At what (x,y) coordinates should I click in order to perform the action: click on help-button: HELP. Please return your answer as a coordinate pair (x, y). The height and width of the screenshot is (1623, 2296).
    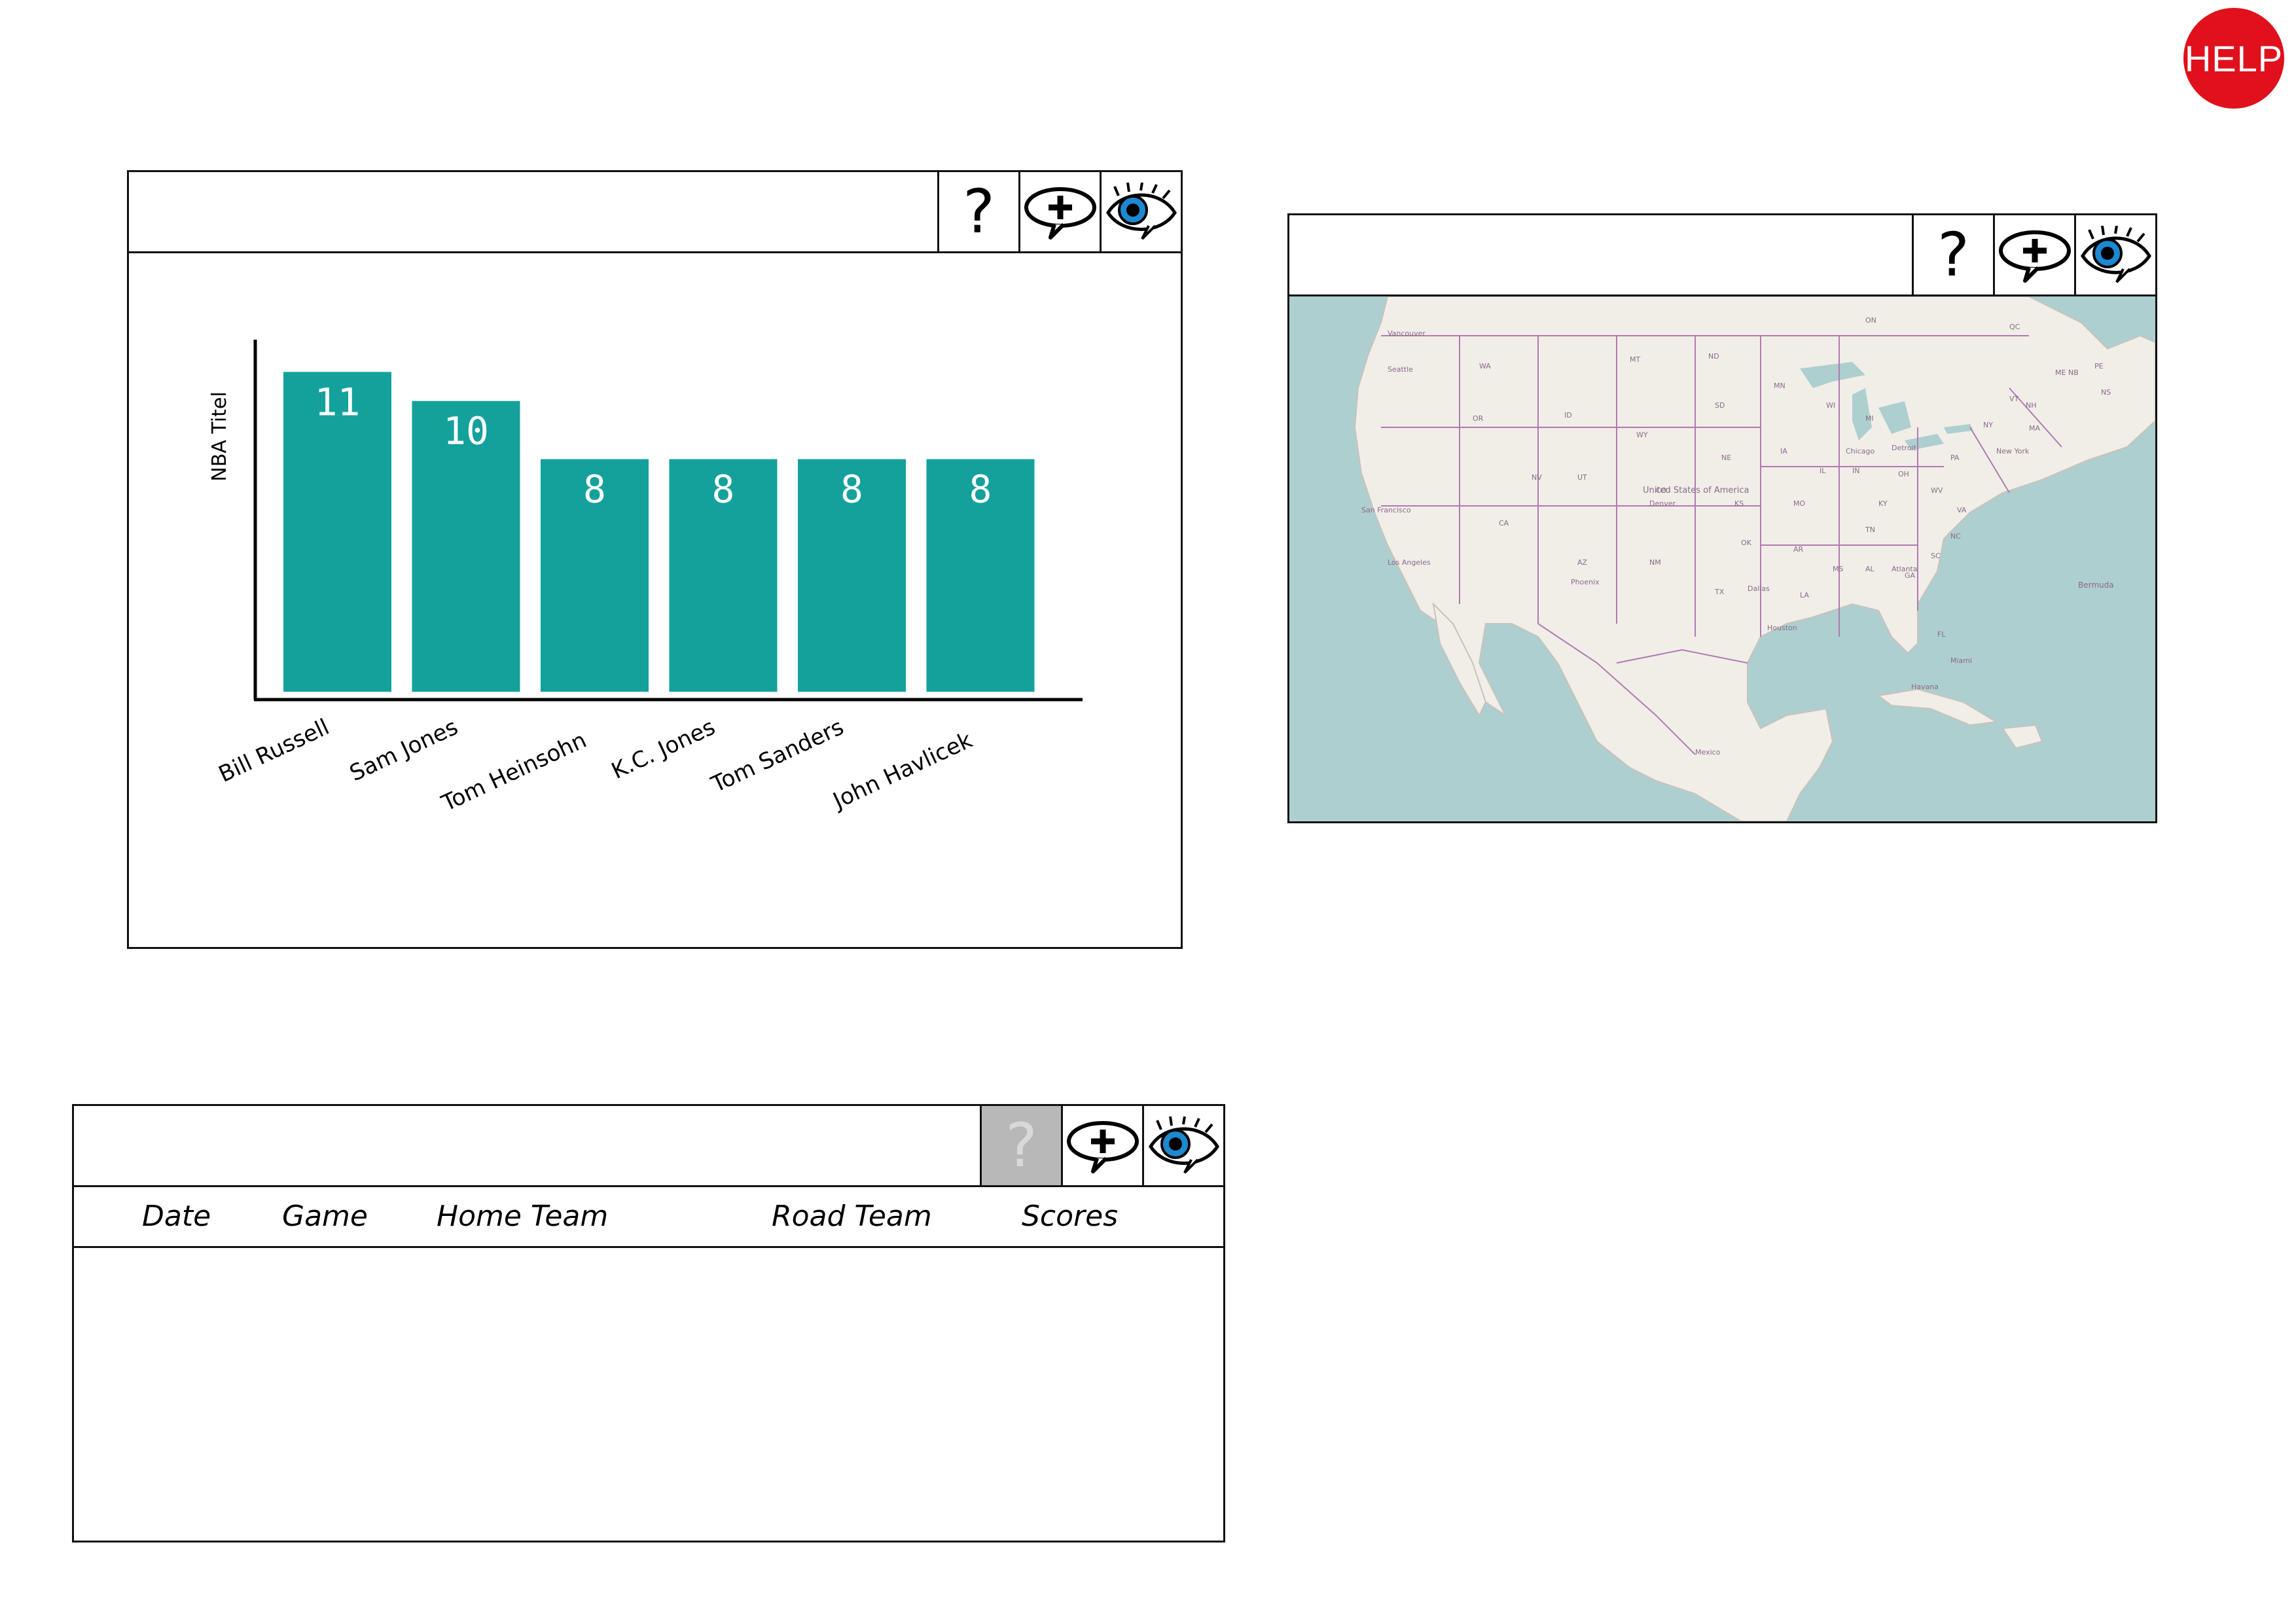
    Looking at the image, I should click on (2233, 58).